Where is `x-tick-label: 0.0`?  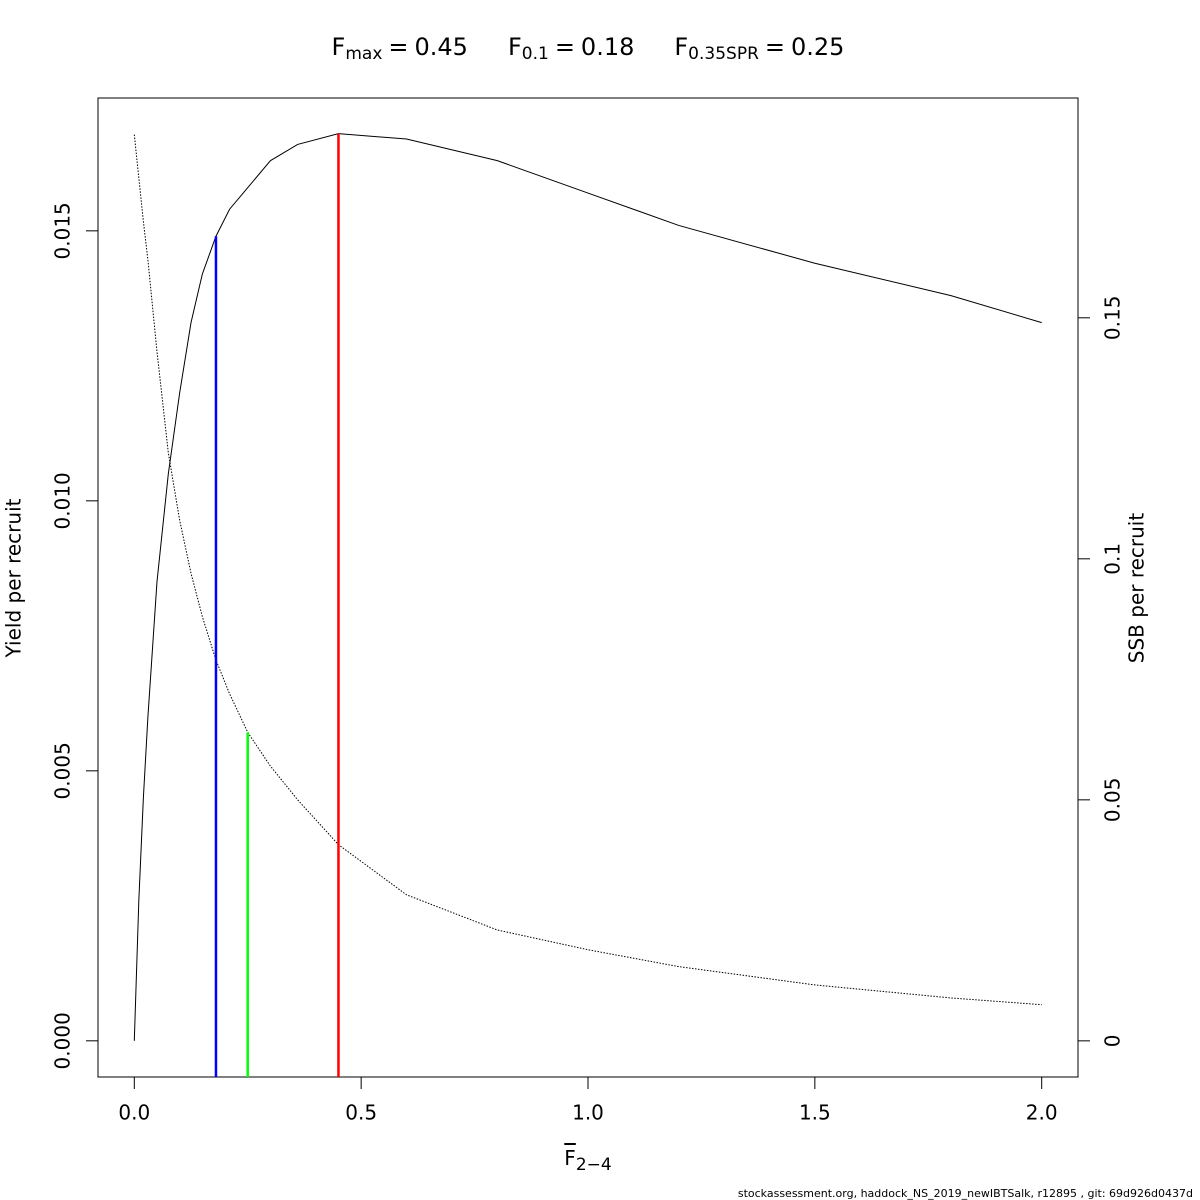
x-tick-label: 0.0 is located at coordinates (134, 1113).